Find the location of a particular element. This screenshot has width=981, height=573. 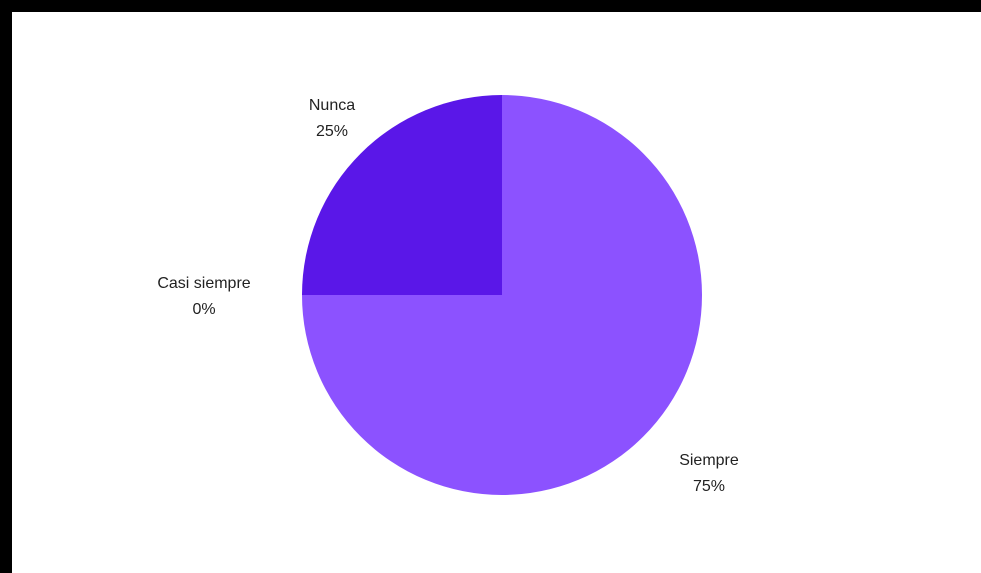

pie-slice-nunca is located at coordinates (402, 195).